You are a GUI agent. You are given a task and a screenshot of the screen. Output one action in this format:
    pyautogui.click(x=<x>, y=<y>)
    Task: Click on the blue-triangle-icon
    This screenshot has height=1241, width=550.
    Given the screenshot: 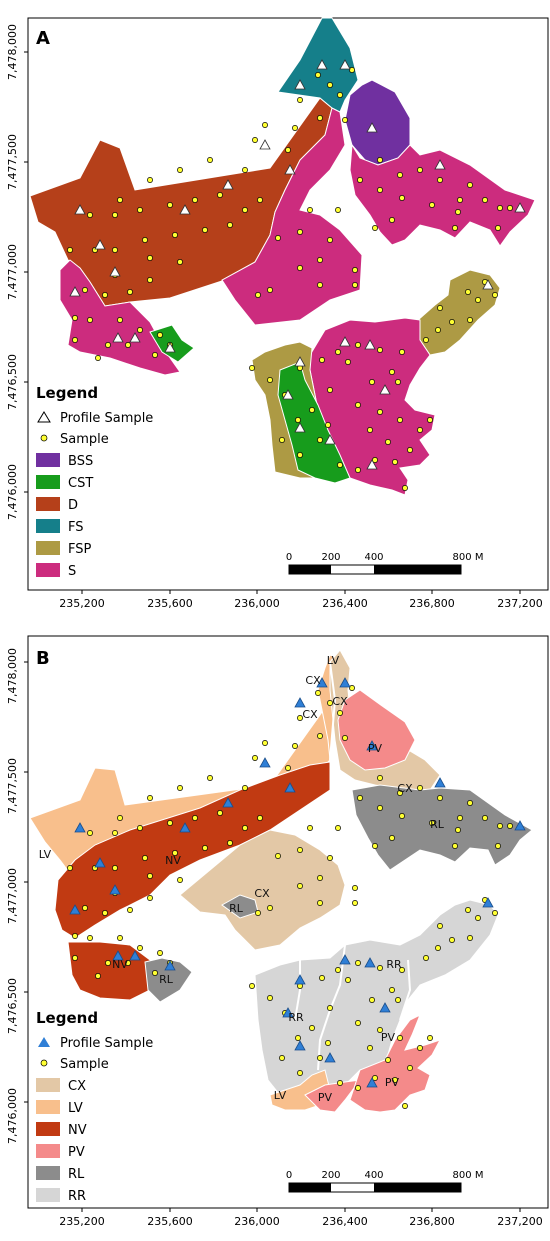 What is the action you would take?
    pyautogui.click(x=44, y=1042)
    